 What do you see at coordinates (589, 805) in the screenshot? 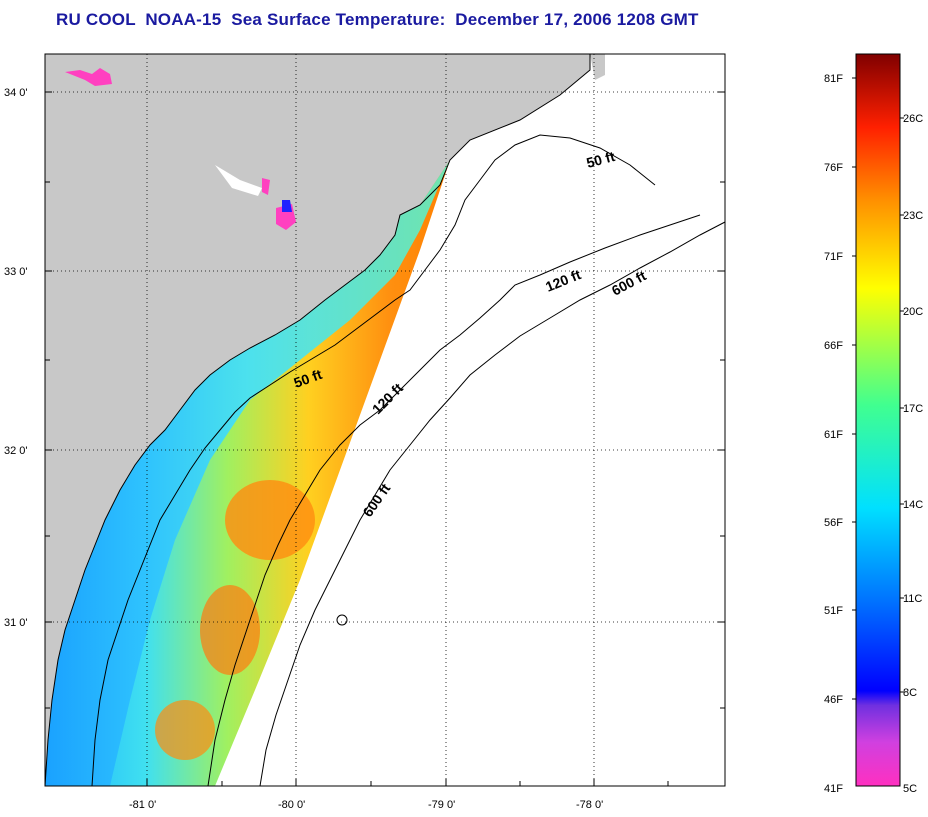
I see `lon-label: -78 0'` at bounding box center [589, 805].